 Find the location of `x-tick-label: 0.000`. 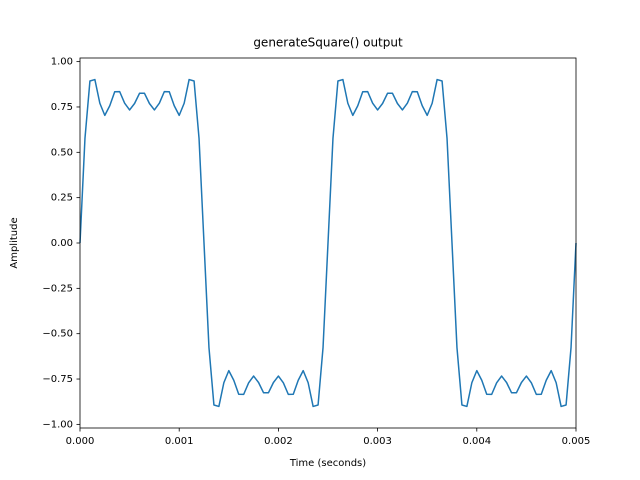

x-tick-label: 0.000 is located at coordinates (80, 441).